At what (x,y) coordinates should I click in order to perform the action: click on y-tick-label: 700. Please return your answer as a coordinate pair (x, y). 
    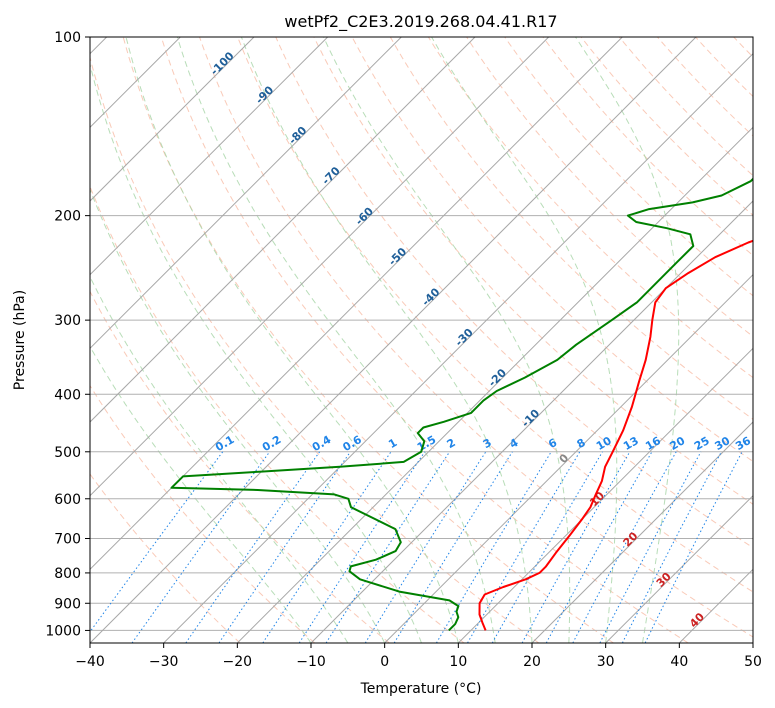
    Looking at the image, I should click on (67, 540).